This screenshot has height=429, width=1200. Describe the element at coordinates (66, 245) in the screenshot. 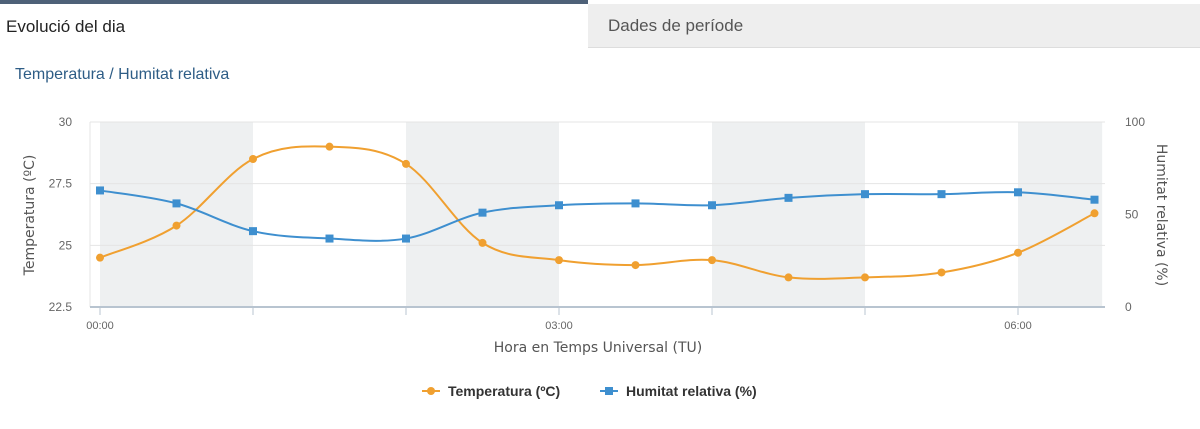

I see `y-left-tick-label: 25` at that location.